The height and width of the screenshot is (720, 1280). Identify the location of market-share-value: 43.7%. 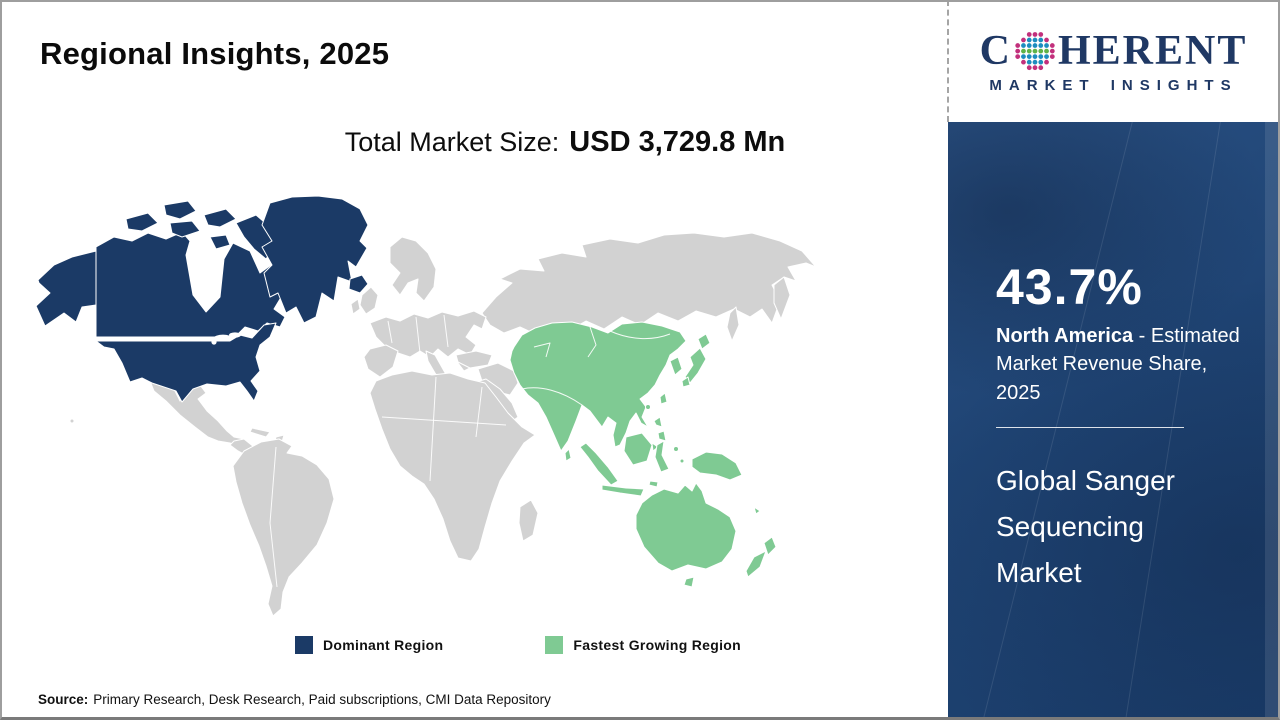
(1069, 287).